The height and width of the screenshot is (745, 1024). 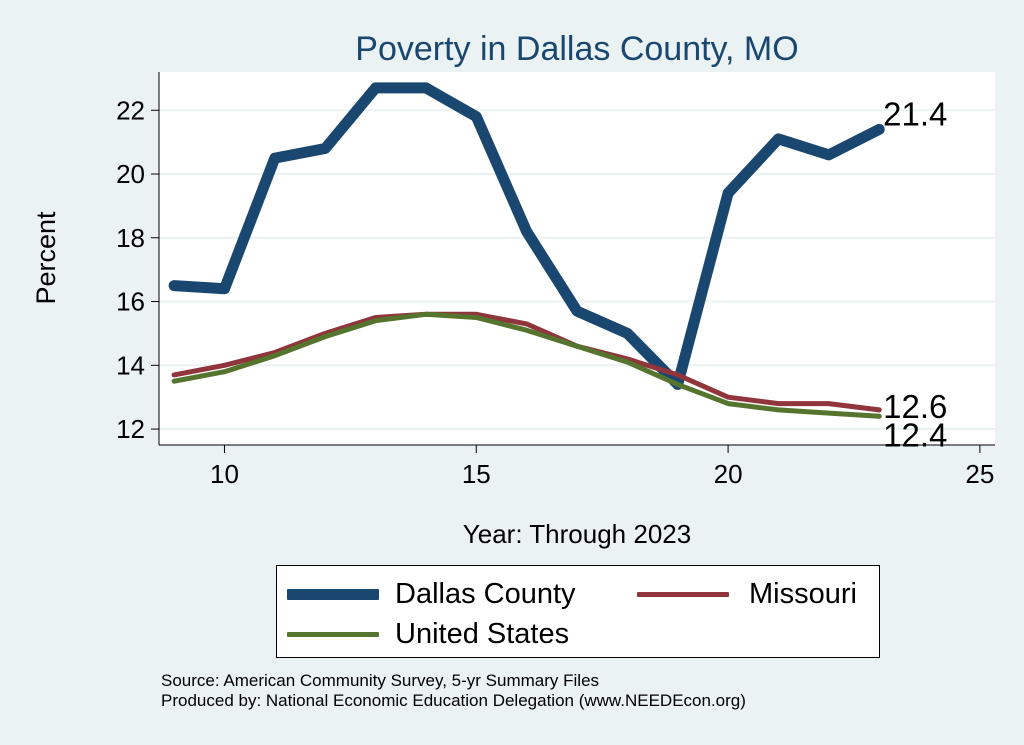 I want to click on y-tick-label: 12, so click(x=130, y=429).